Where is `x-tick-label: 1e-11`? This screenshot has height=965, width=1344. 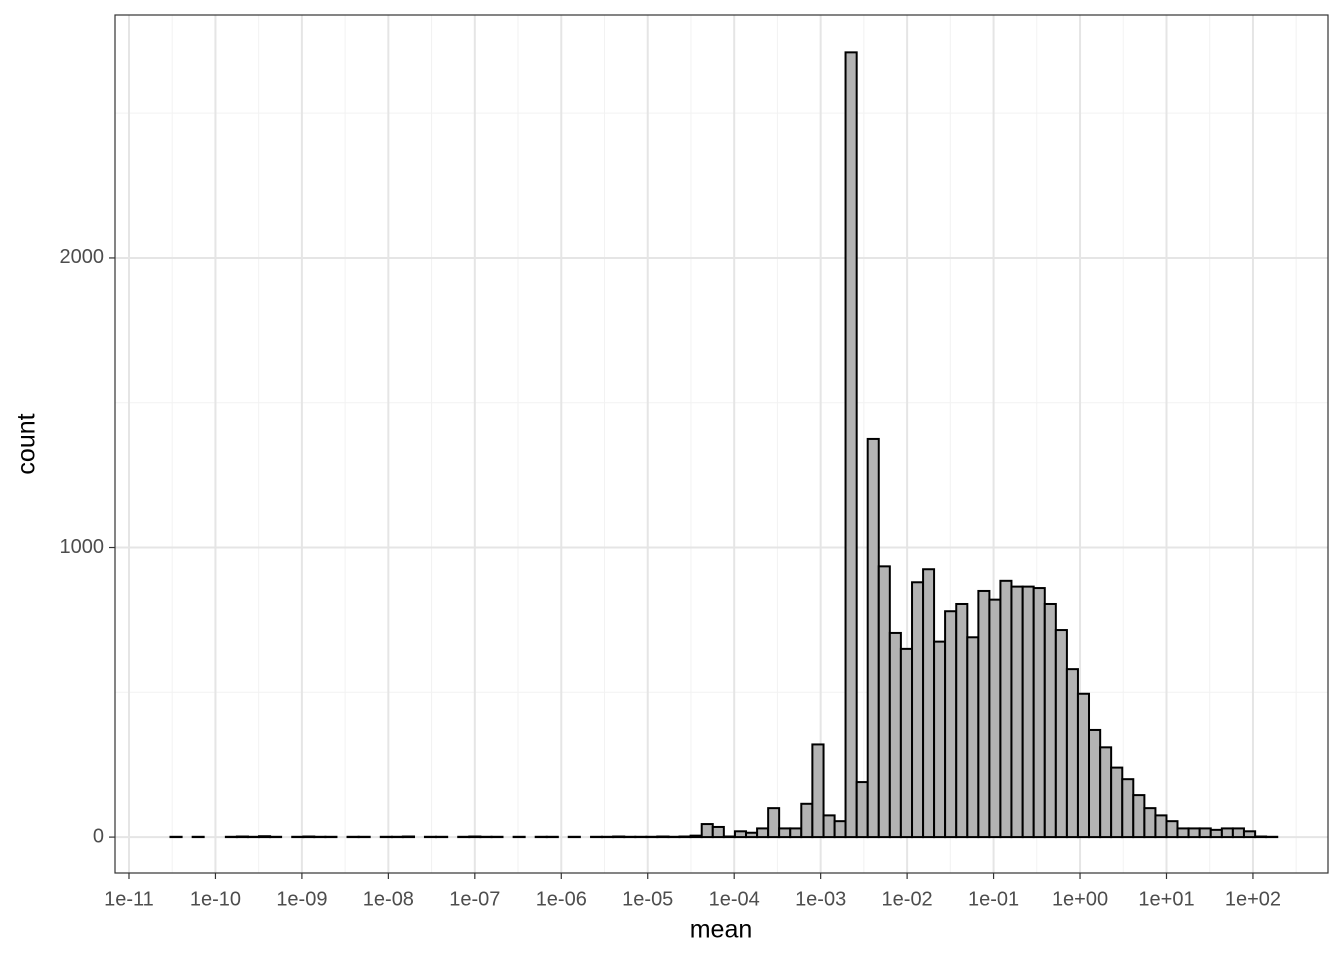
x-tick-label: 1e-11 is located at coordinates (129, 899).